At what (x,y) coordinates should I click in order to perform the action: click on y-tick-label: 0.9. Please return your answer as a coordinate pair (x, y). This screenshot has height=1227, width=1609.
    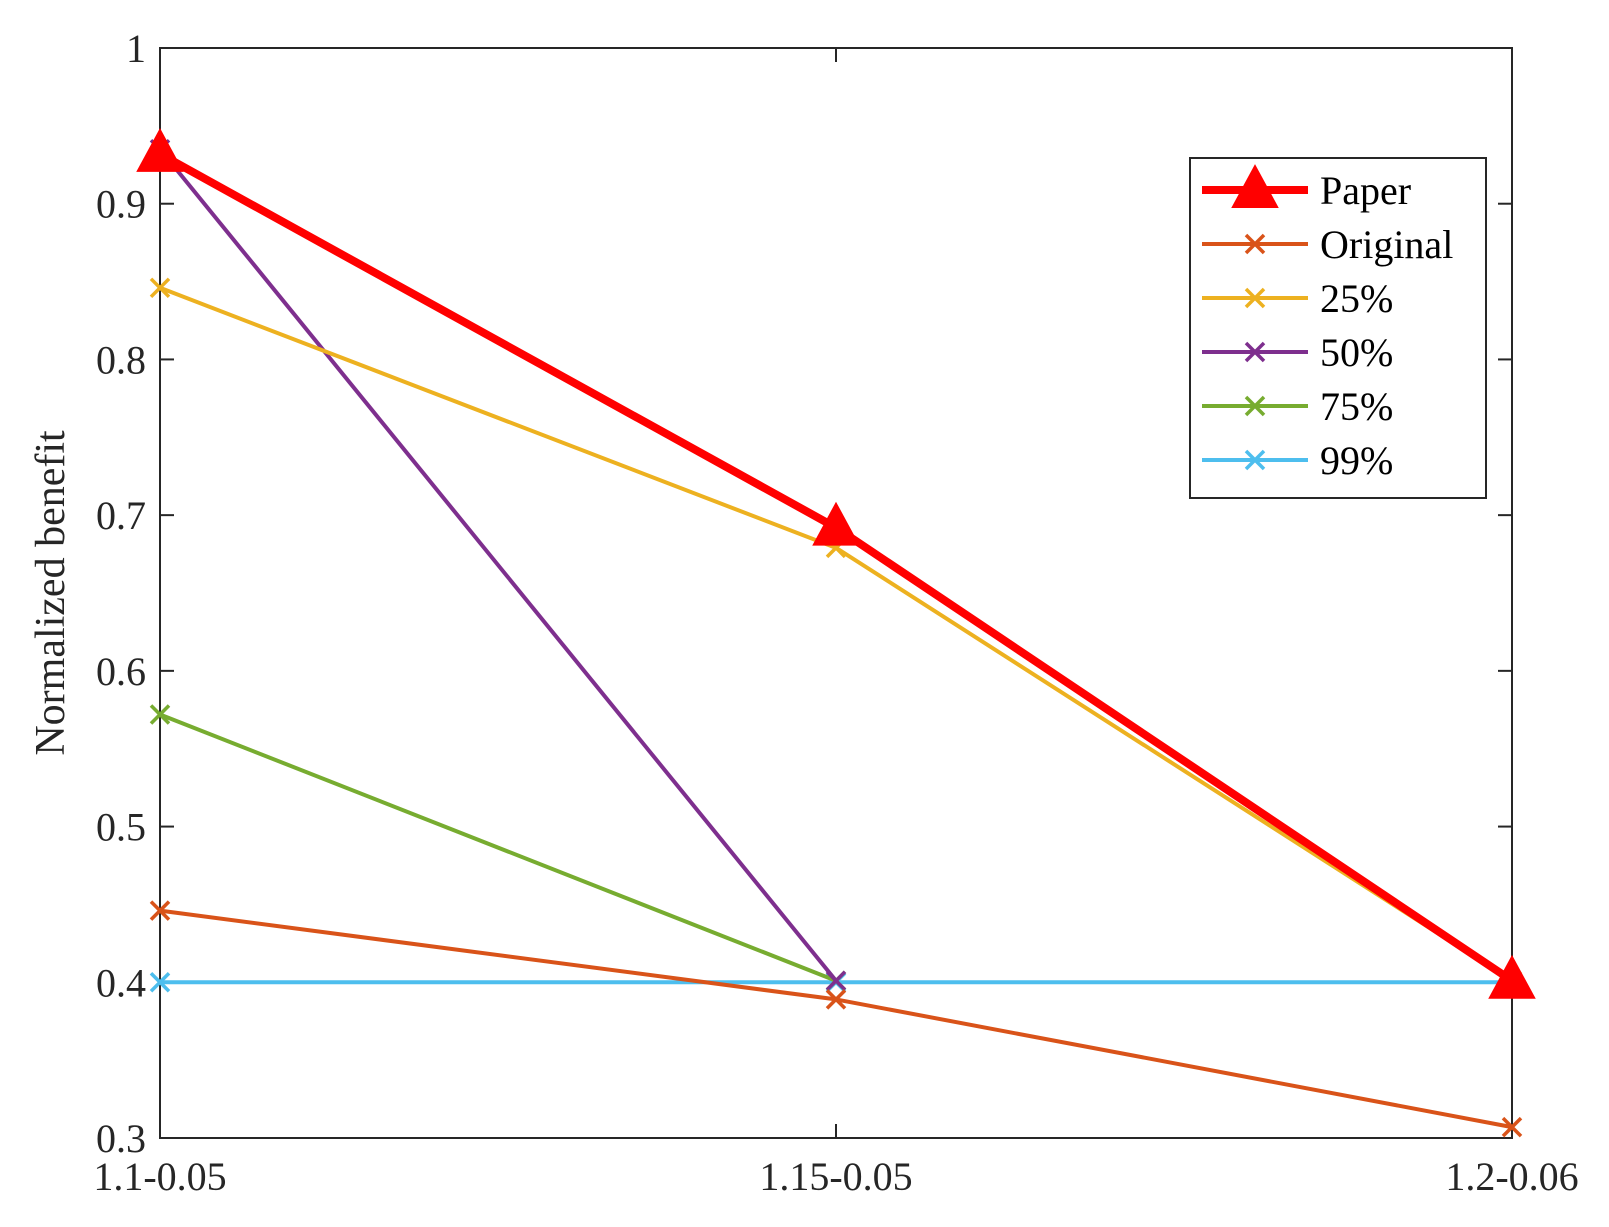
    Looking at the image, I should click on (121, 204).